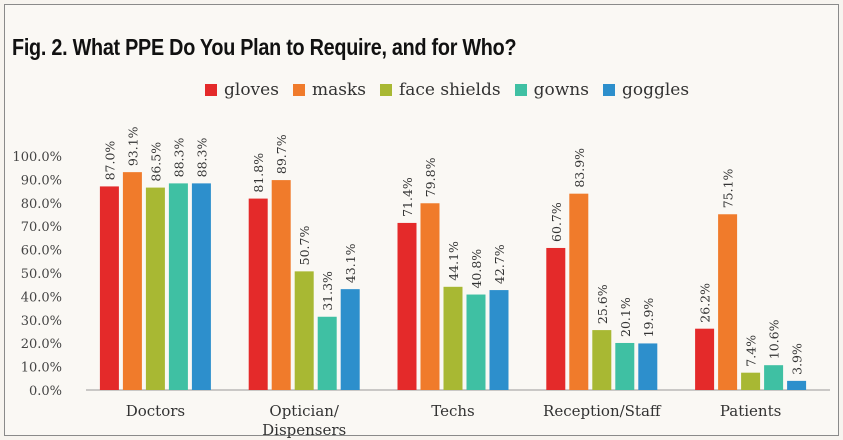  I want to click on data-label: 40.8%, so click(476, 269).